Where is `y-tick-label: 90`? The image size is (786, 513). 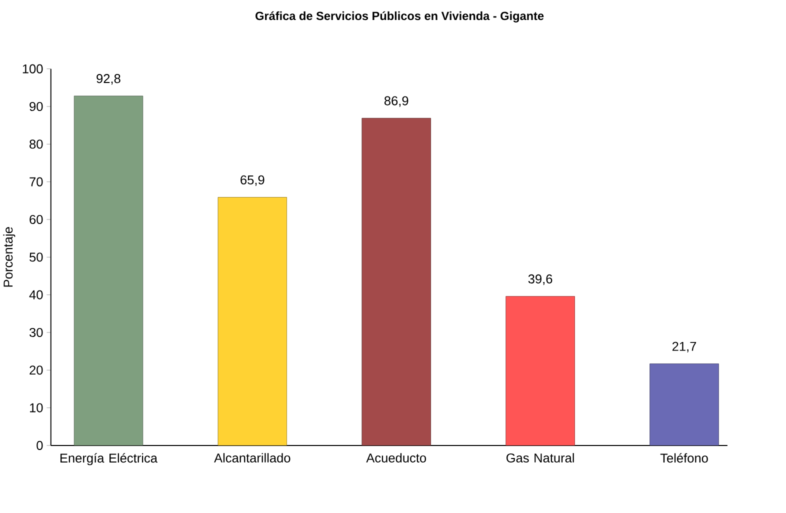 y-tick-label: 90 is located at coordinates (36, 106).